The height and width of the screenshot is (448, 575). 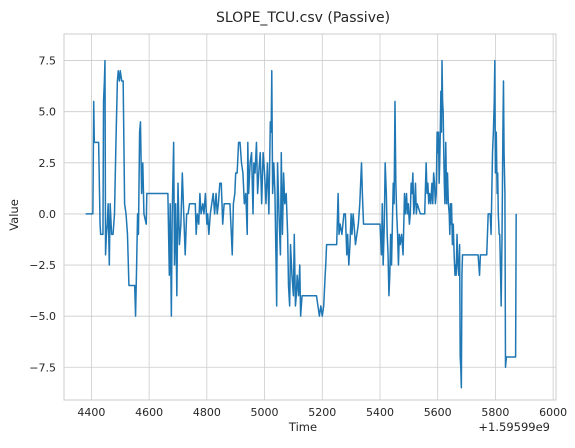 I want to click on y-tick-label: −7.5, so click(x=42, y=367).